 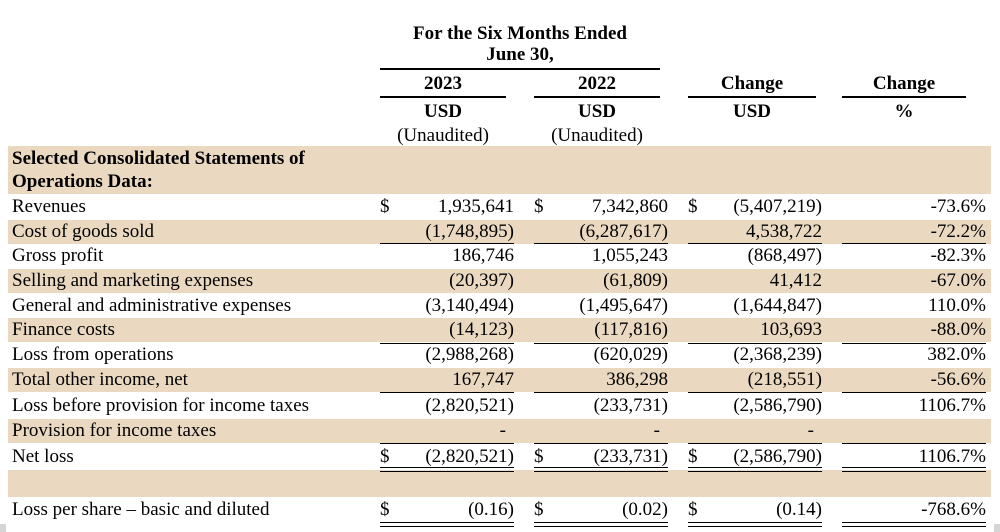 What do you see at coordinates (623, 305) in the screenshot?
I see `row-value-2022: (1,495,647)` at bounding box center [623, 305].